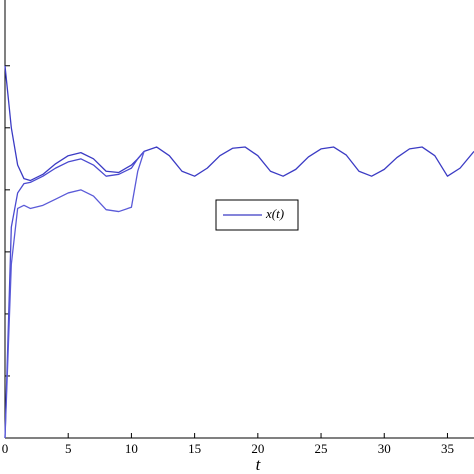  I want to click on x-tick-label: 10, so click(131, 448).